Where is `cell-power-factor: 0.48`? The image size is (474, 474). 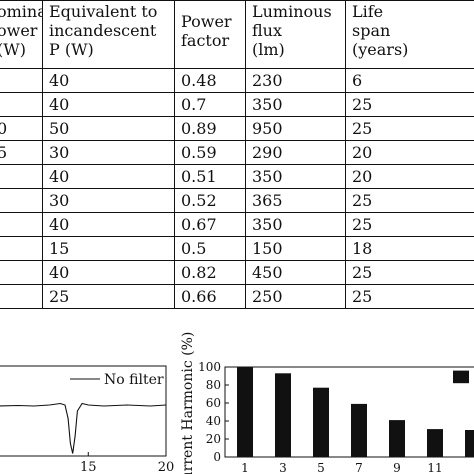 cell-power-factor: 0.48 is located at coordinates (210, 80).